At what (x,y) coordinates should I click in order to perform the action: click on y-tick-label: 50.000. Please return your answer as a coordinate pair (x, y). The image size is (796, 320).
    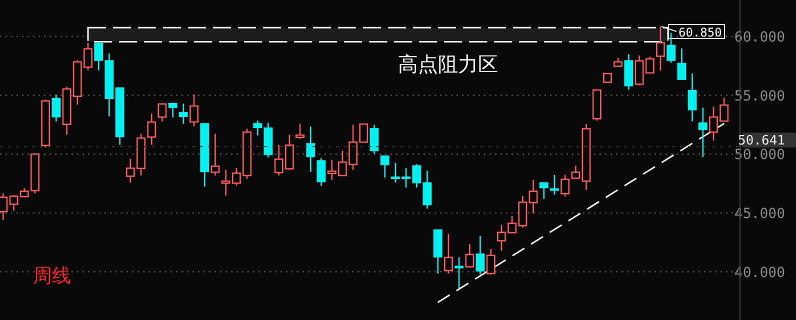
    Looking at the image, I should click on (759, 155).